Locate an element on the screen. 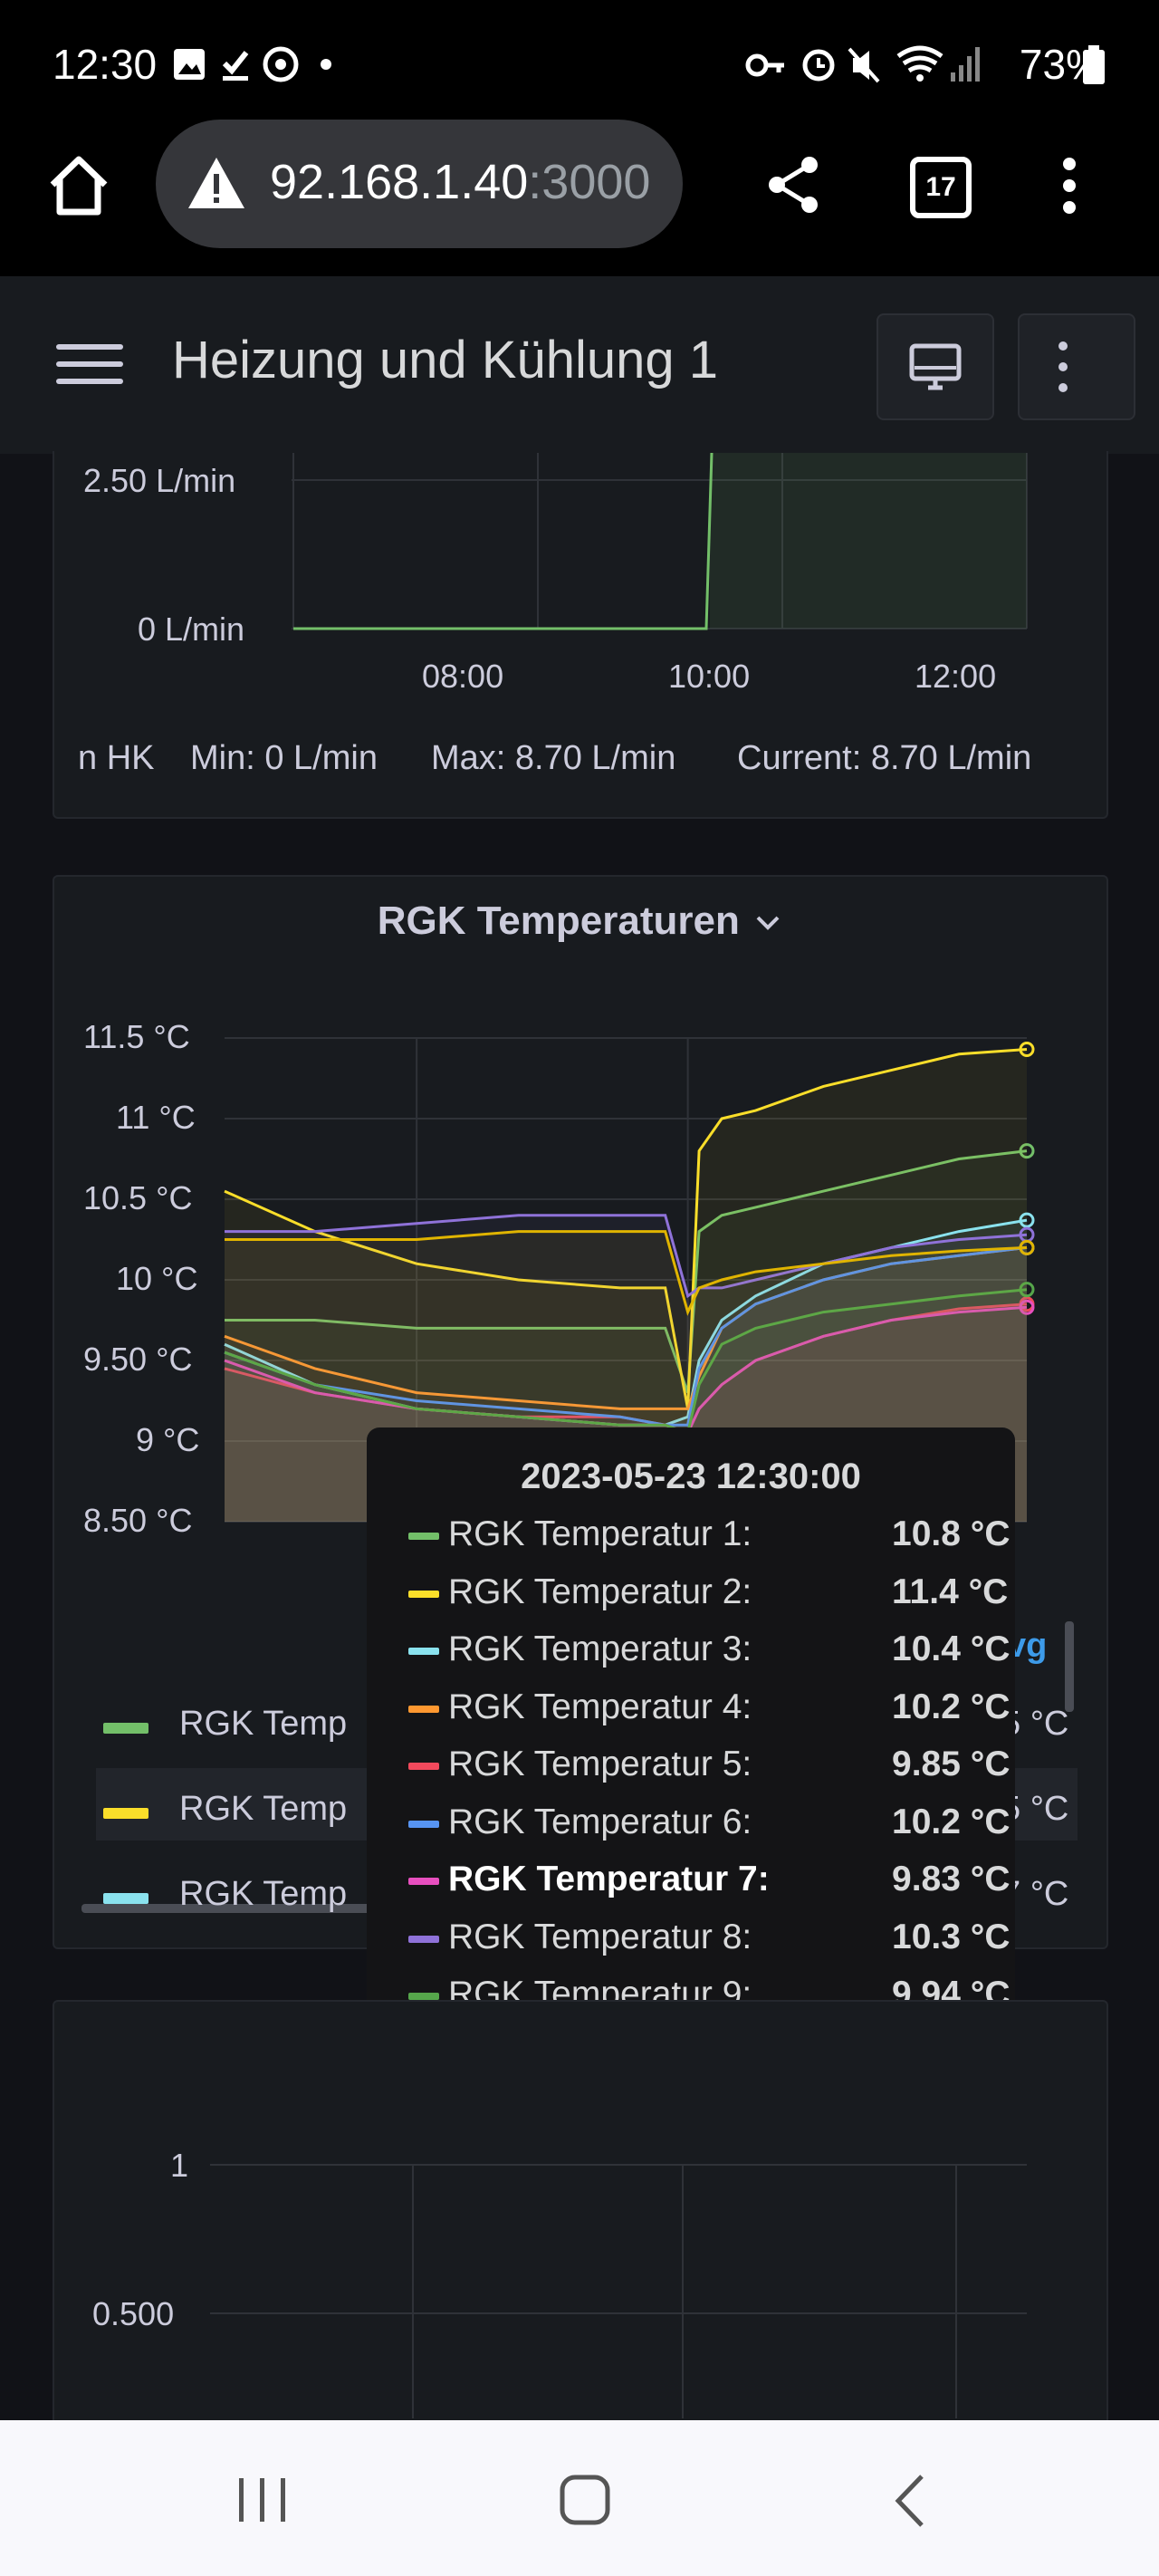 Image resolution: width=1159 pixels, height=2576 pixels. tooltip-series-value: 10.8 °C is located at coordinates (952, 1533).